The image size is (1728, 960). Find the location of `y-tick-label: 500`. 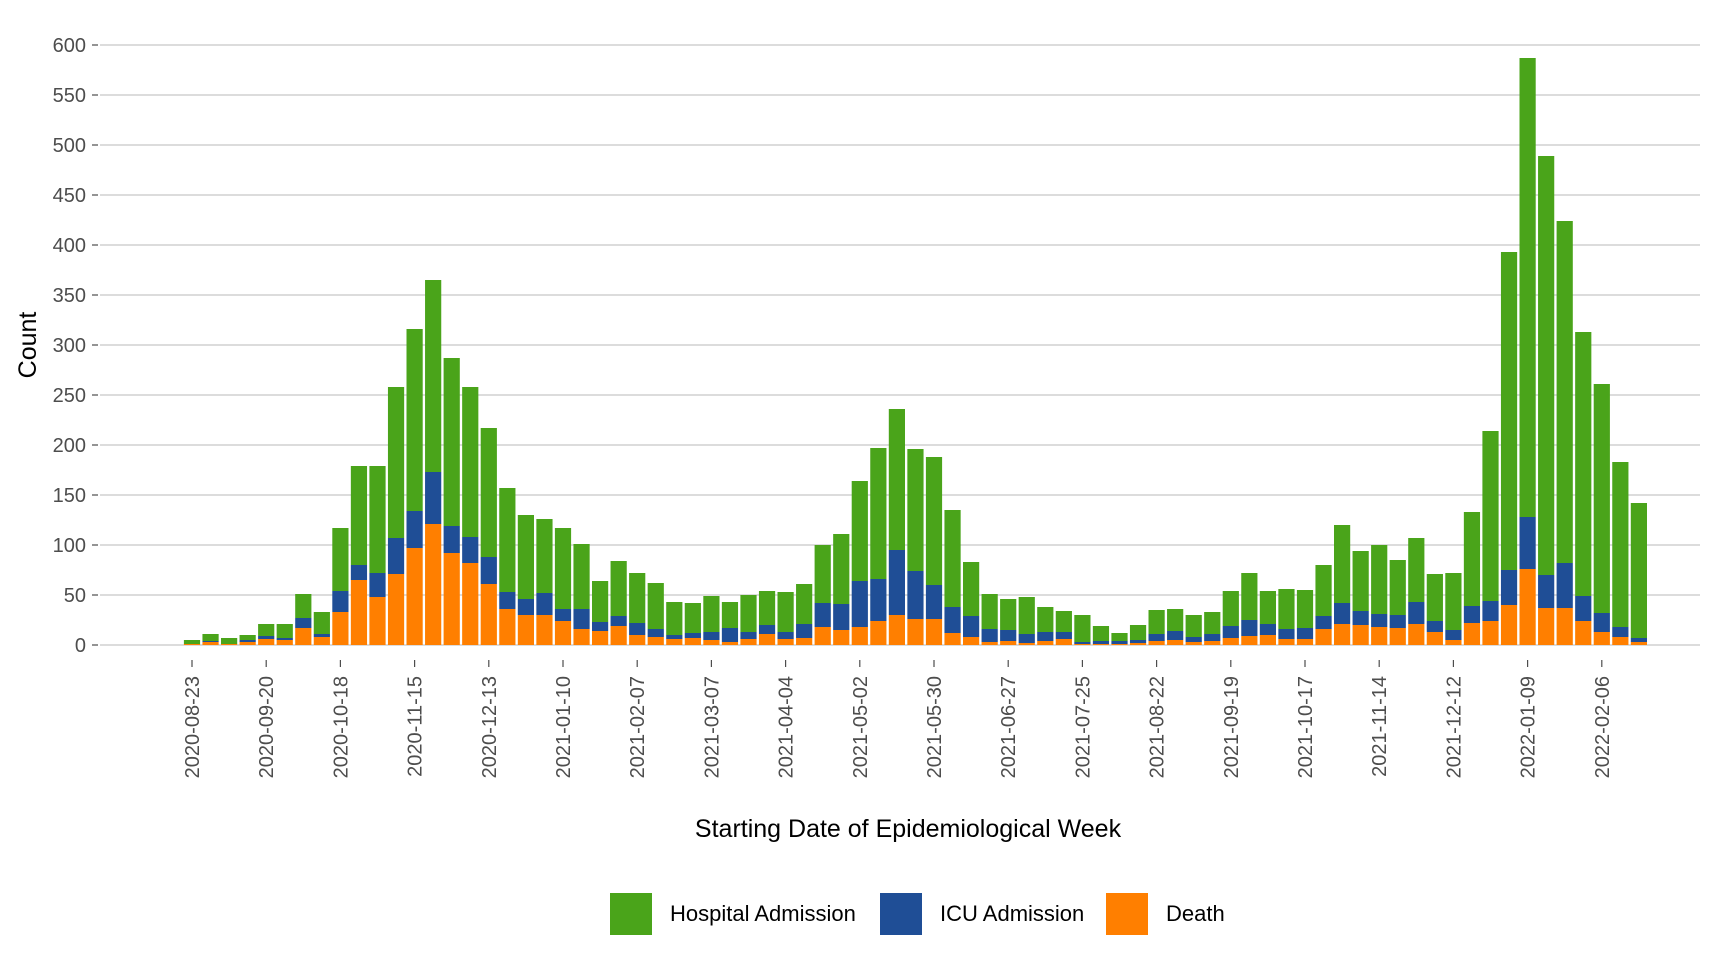

y-tick-label: 500 is located at coordinates (69, 146).